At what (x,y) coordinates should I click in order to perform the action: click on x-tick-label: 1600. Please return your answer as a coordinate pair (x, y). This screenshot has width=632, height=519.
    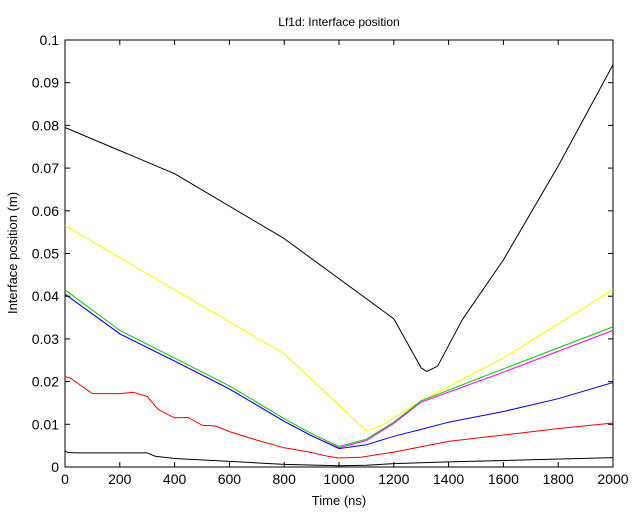
    Looking at the image, I should click on (503, 479).